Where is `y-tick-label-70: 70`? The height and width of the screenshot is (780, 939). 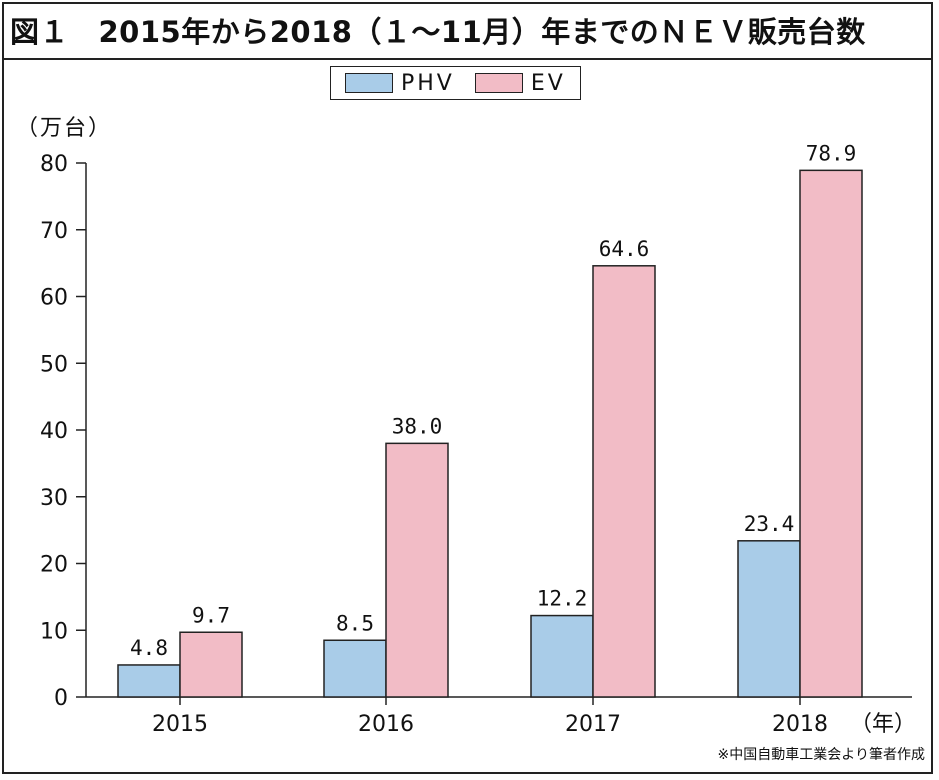 y-tick-label-70: 70 is located at coordinates (54, 231).